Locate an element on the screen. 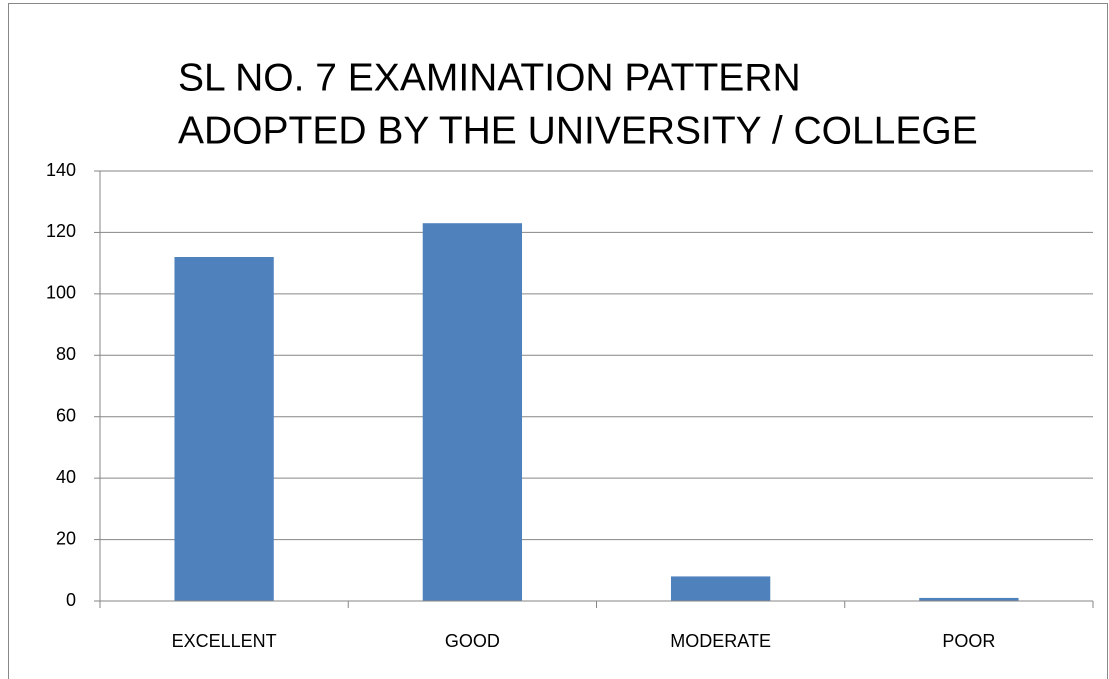  chart-title: ADOPTED BY THE UNIVERSITY / COLLEGE is located at coordinates (578, 130).